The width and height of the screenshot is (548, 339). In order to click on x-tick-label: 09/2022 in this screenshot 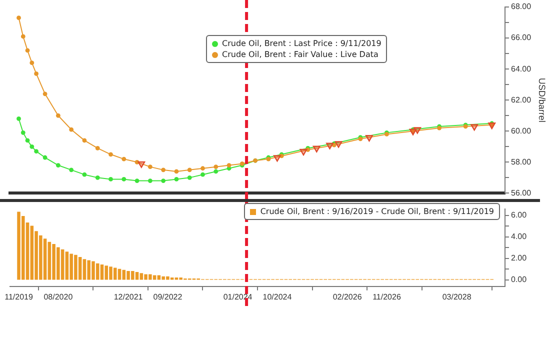, I will do `click(168, 297)`.